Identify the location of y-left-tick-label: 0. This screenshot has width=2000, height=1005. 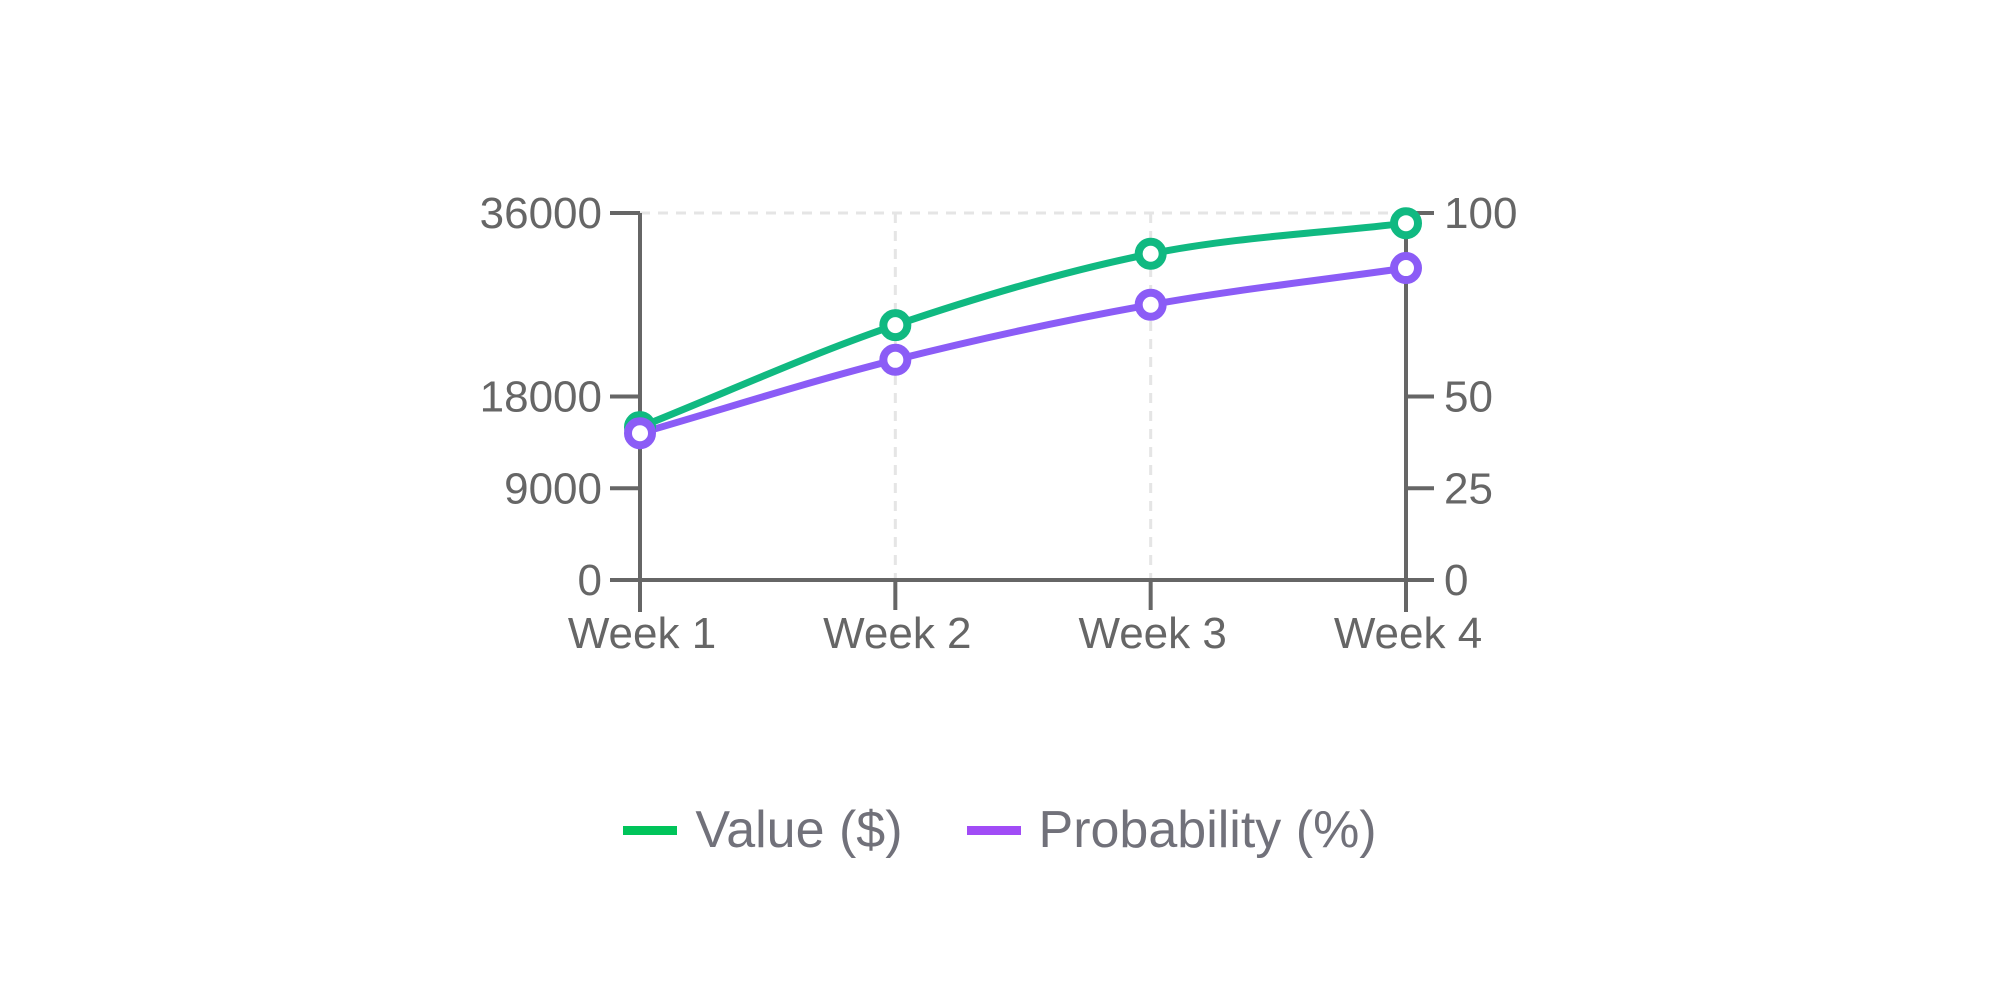
(590, 580).